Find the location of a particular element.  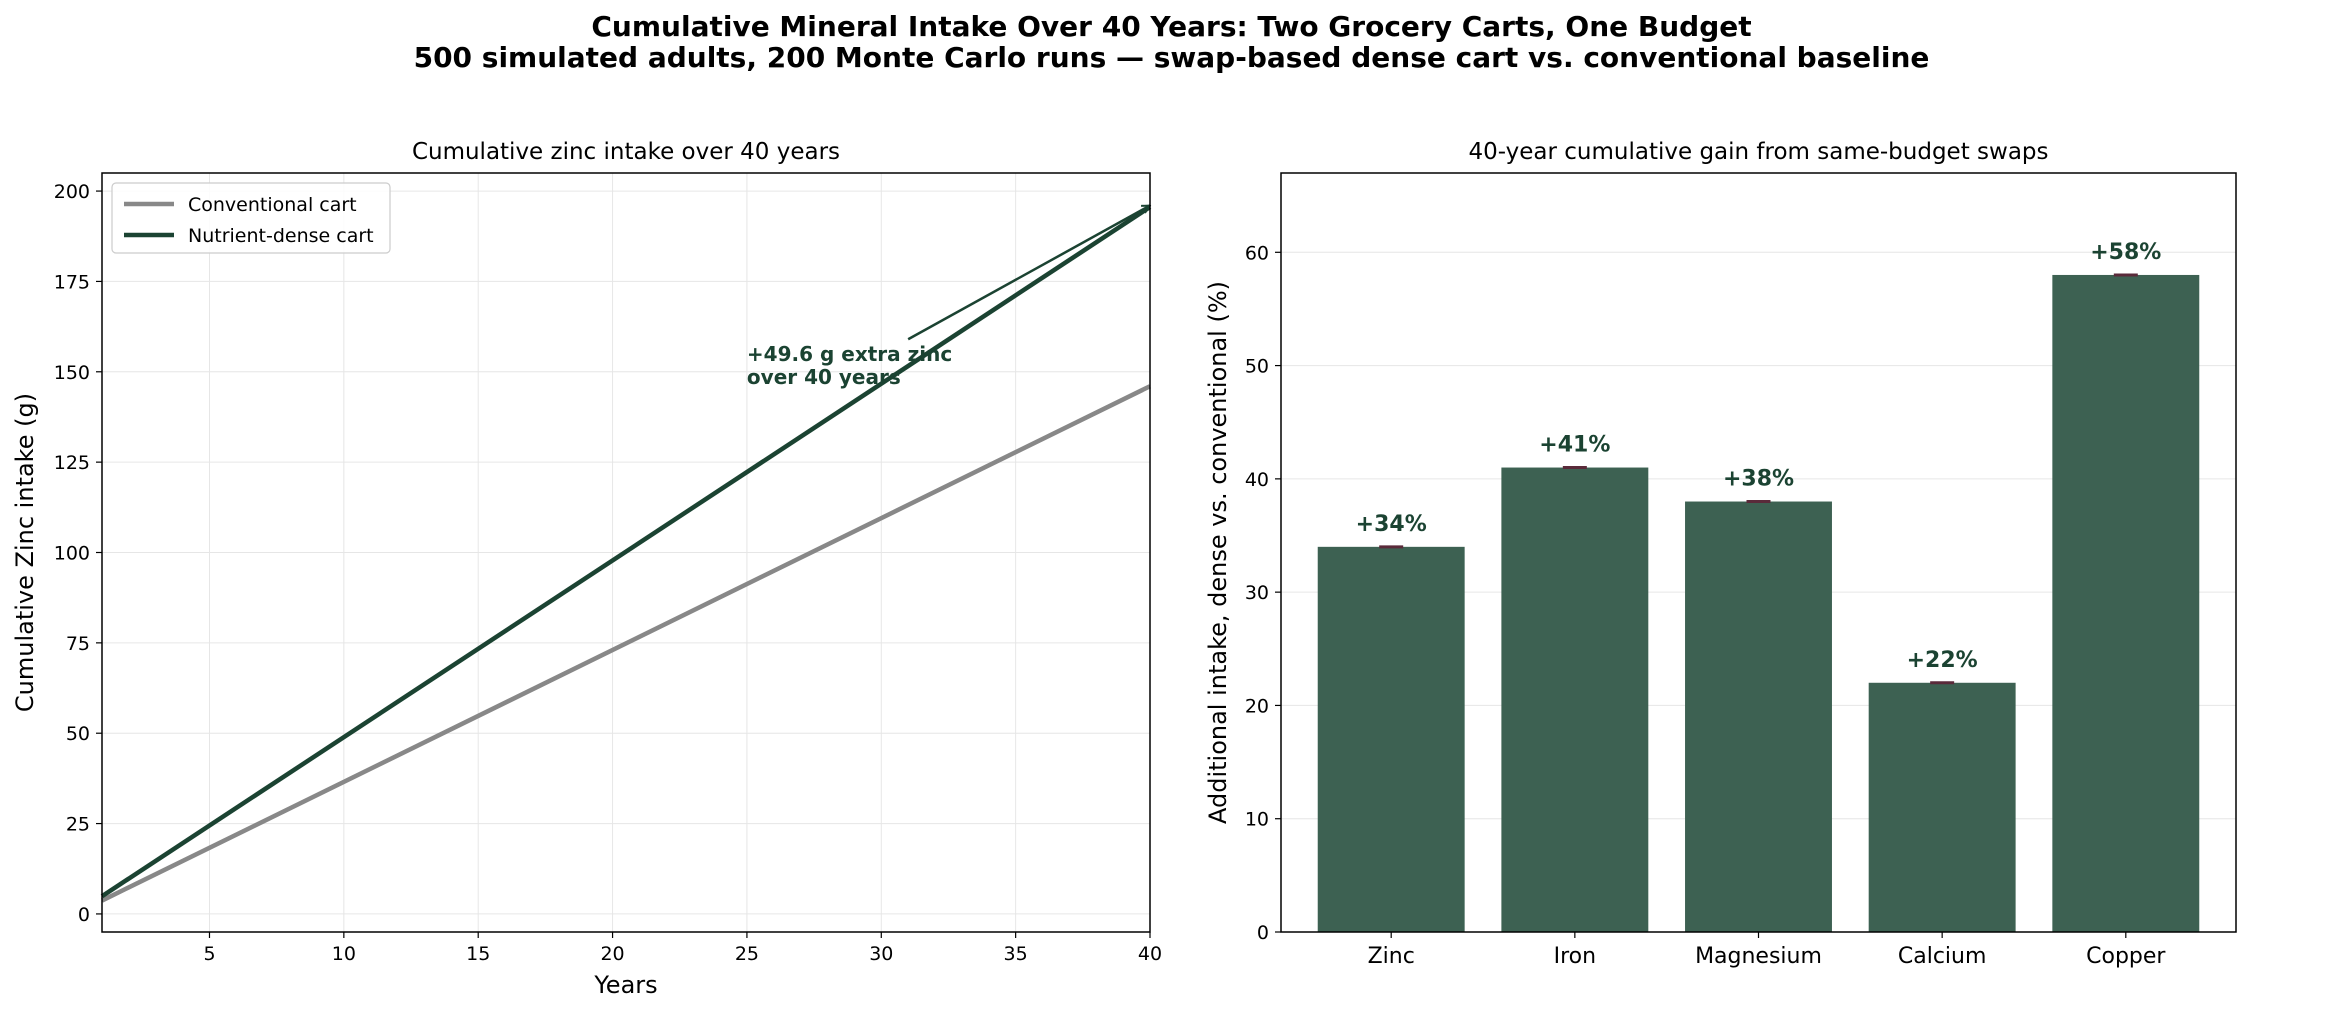

bar-calcium is located at coordinates (1942, 807).